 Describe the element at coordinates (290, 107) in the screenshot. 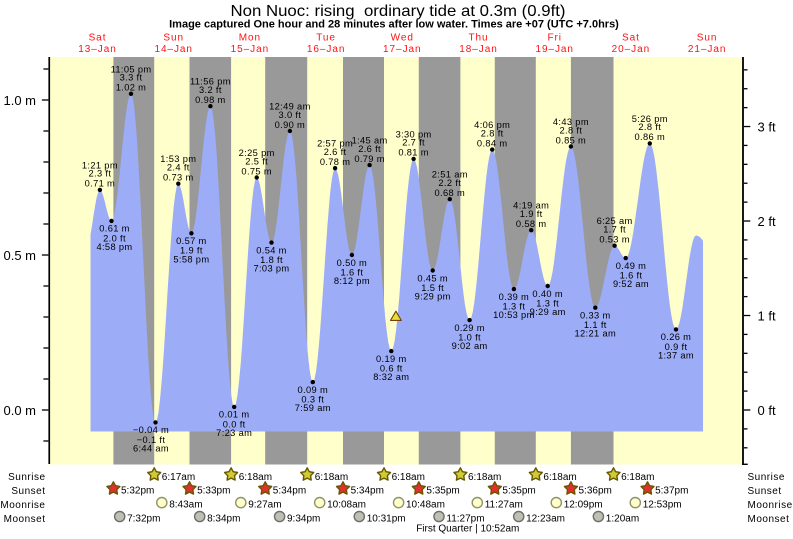

I see `svg-text: 12:49 am` at that location.